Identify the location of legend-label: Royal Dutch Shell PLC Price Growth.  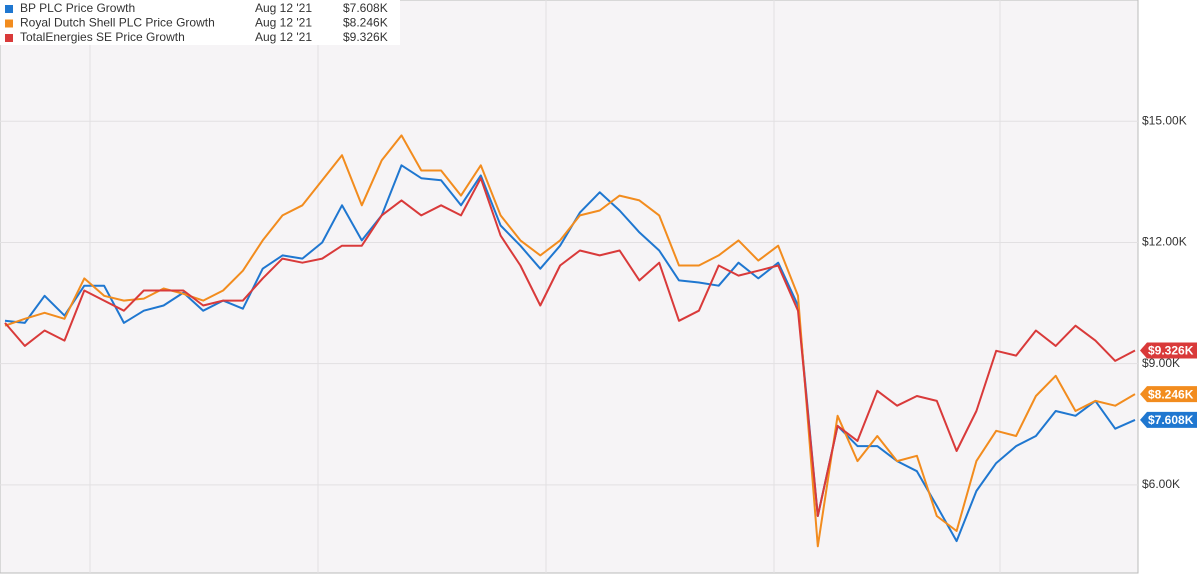
(117, 23).